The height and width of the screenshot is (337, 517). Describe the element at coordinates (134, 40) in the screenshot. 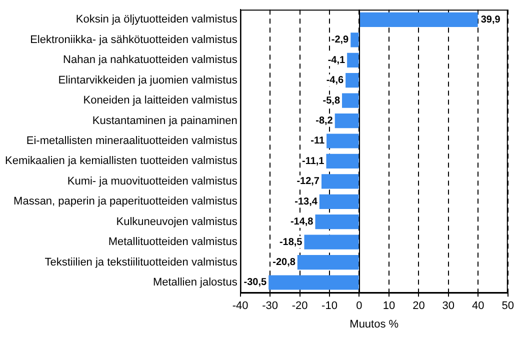

I see `y-tick-label: Elektroniikka- ja sähkötuotteiden valmistus` at that location.